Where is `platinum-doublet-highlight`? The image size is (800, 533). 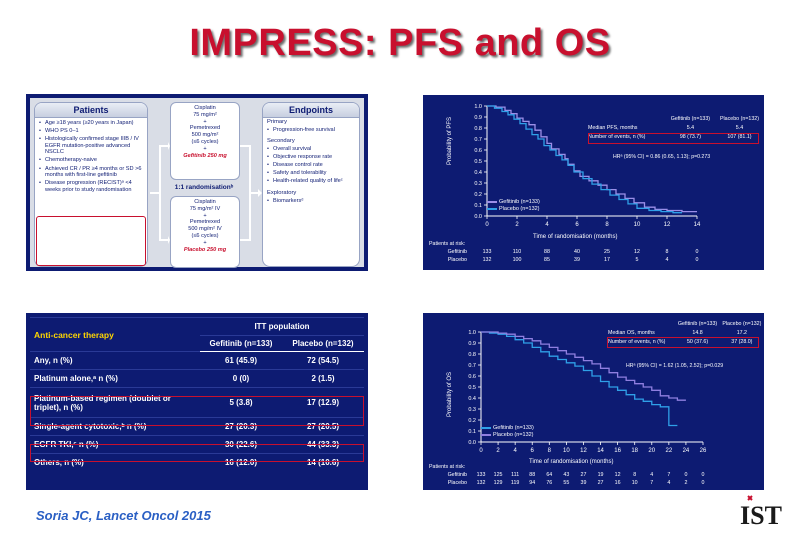 platinum-doublet-highlight is located at coordinates (197, 411).